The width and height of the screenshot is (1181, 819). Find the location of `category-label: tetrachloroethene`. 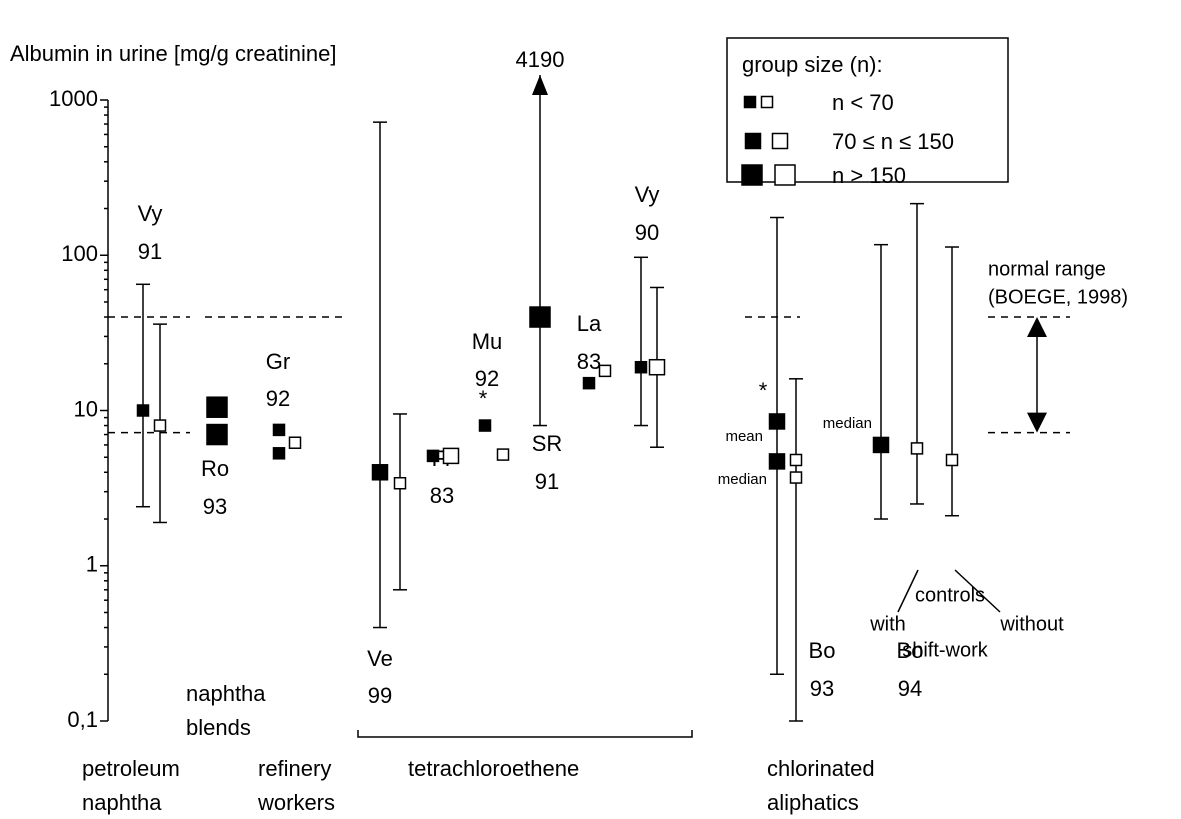

category-label: tetrachloroethene is located at coordinates (493, 768).